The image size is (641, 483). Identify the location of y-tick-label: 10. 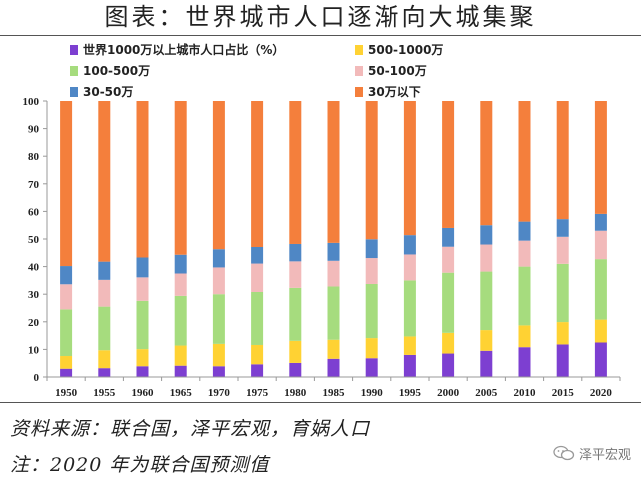
(34, 350).